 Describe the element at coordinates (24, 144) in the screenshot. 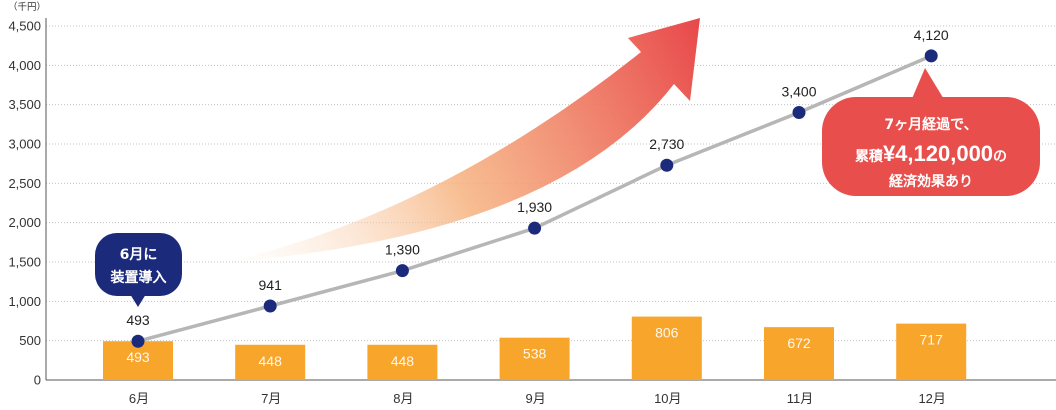

I see `y-tick-label: 3,000` at that location.